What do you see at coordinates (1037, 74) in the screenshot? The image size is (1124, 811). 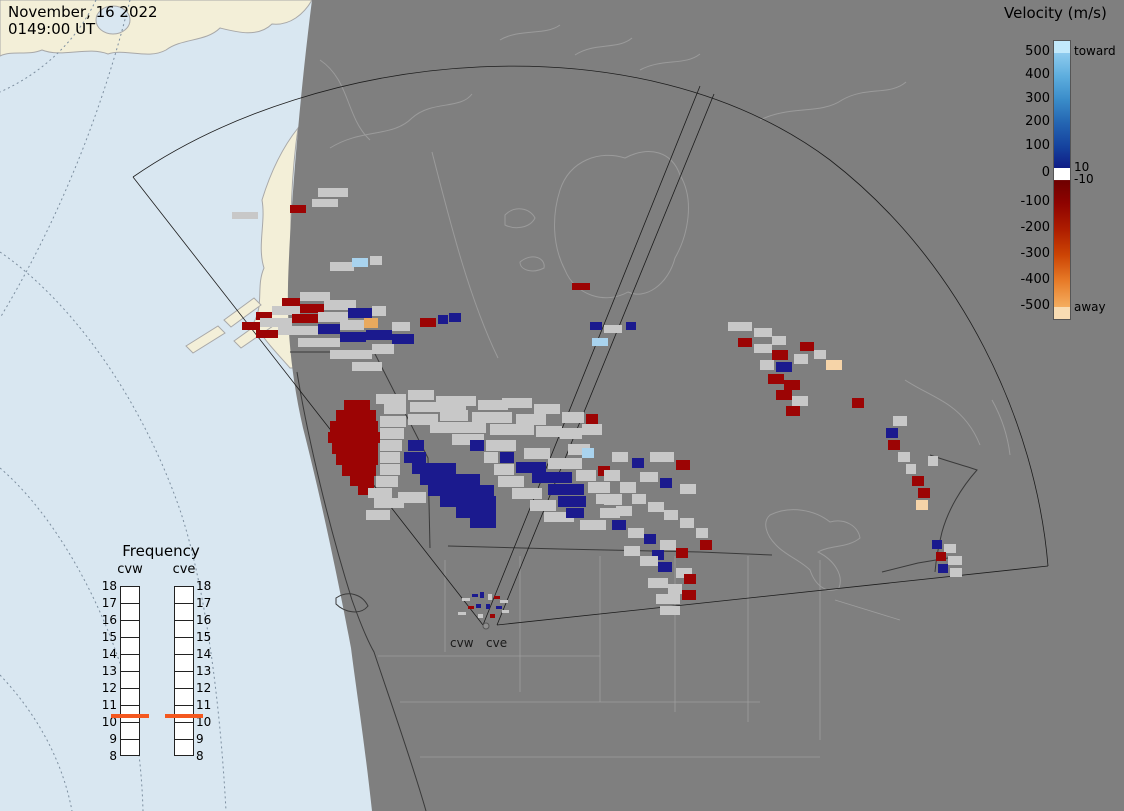 I see `velocity-tick-label: 400` at bounding box center [1037, 74].